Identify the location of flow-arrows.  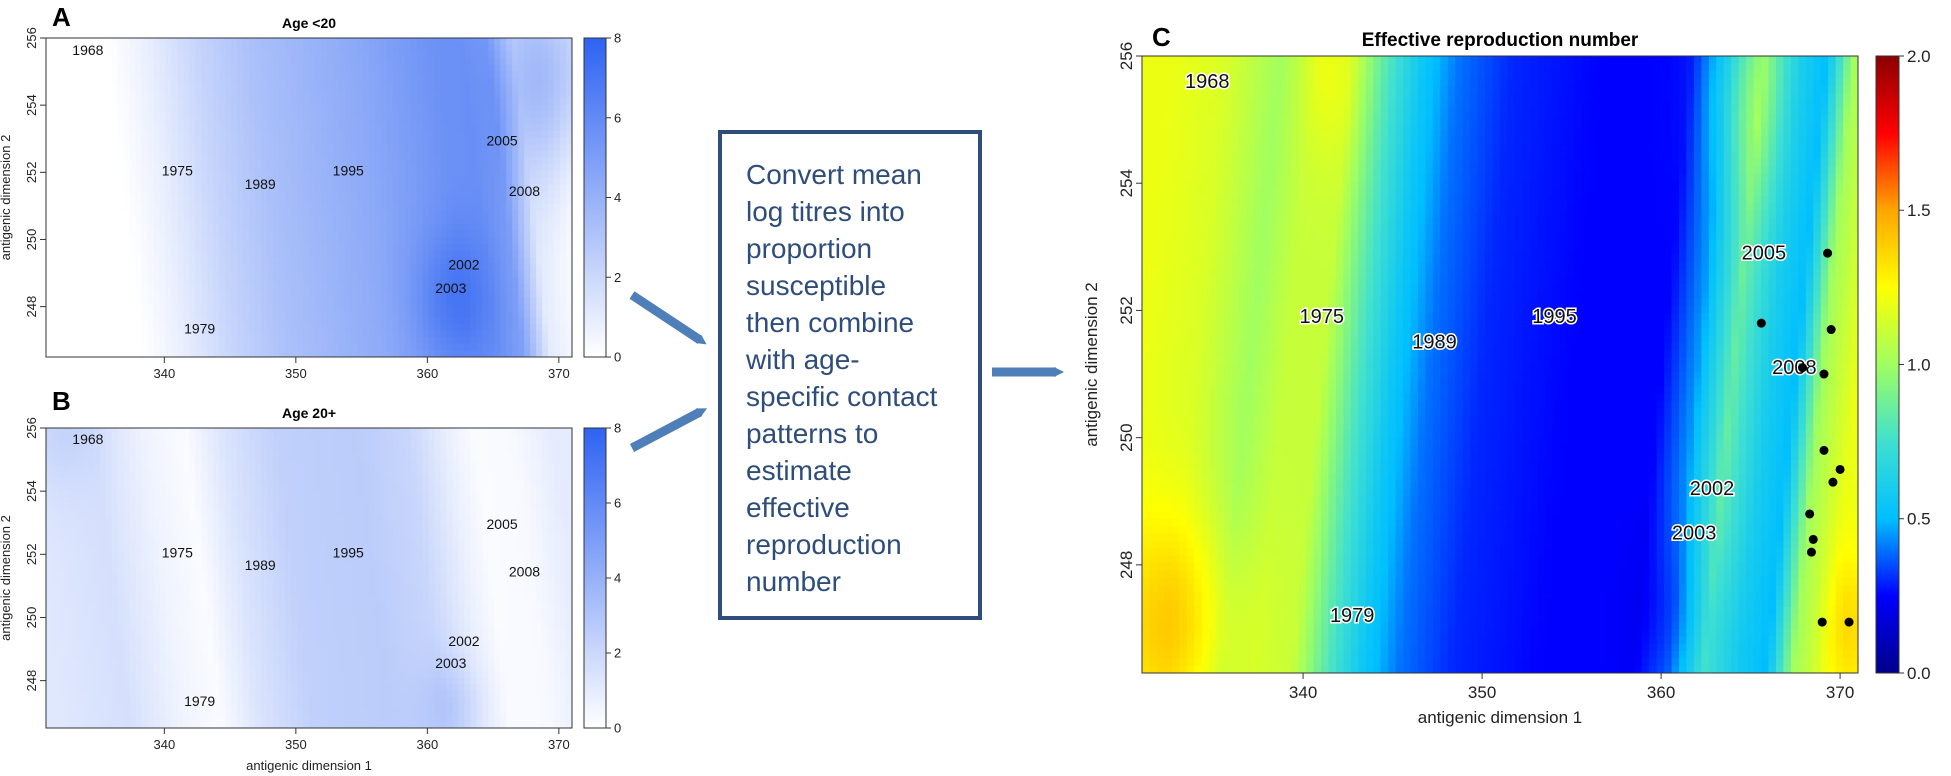
(846, 371).